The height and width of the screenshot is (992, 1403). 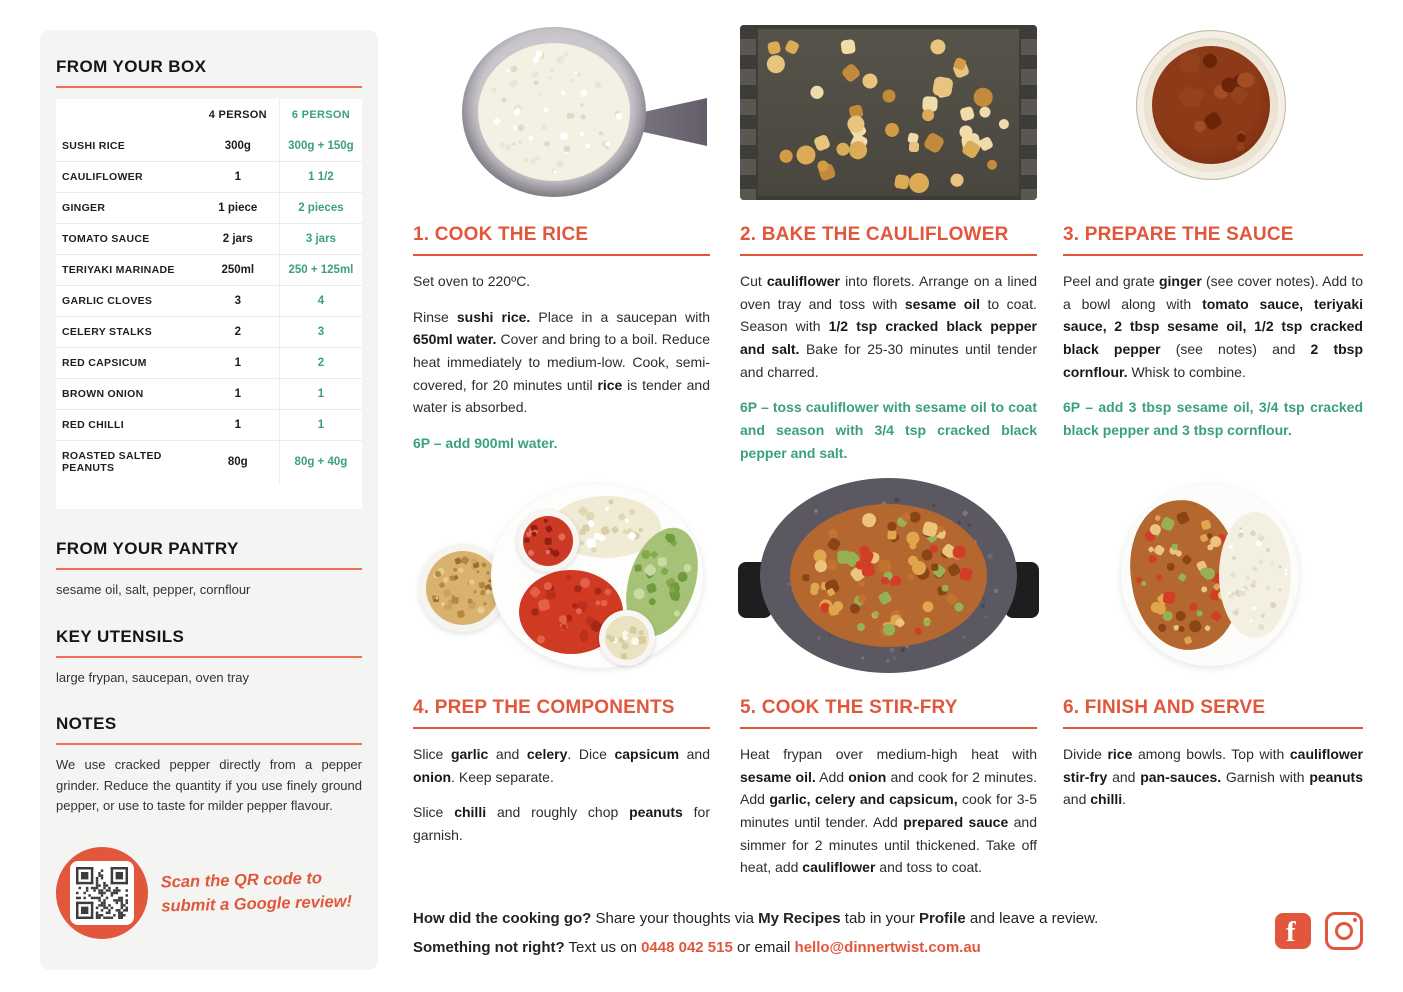 What do you see at coordinates (126, 363) in the screenshot?
I see `table-cell: RED CAPSICUM` at bounding box center [126, 363].